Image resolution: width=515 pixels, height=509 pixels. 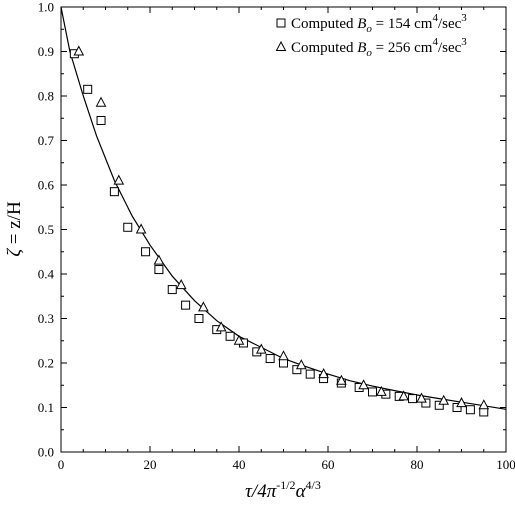 What do you see at coordinates (46, 452) in the screenshot?
I see `y-tick-label: 0.0` at bounding box center [46, 452].